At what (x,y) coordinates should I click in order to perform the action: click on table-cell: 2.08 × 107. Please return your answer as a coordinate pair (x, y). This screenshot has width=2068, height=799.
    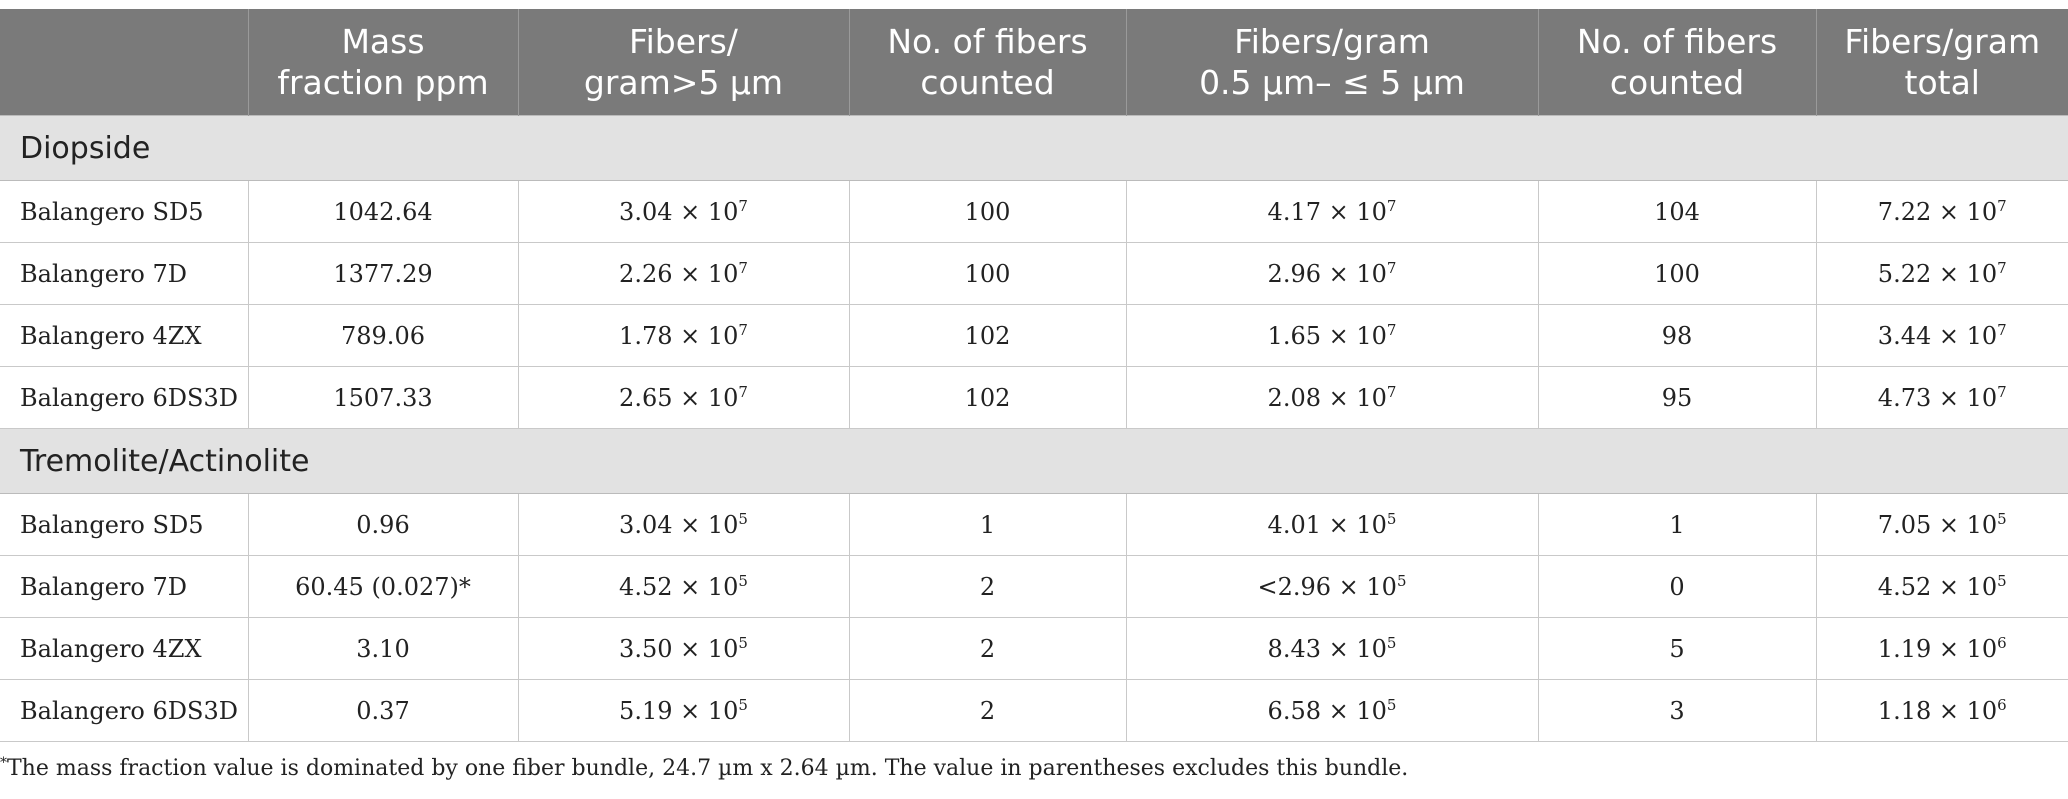
    Looking at the image, I should click on (1332, 397).